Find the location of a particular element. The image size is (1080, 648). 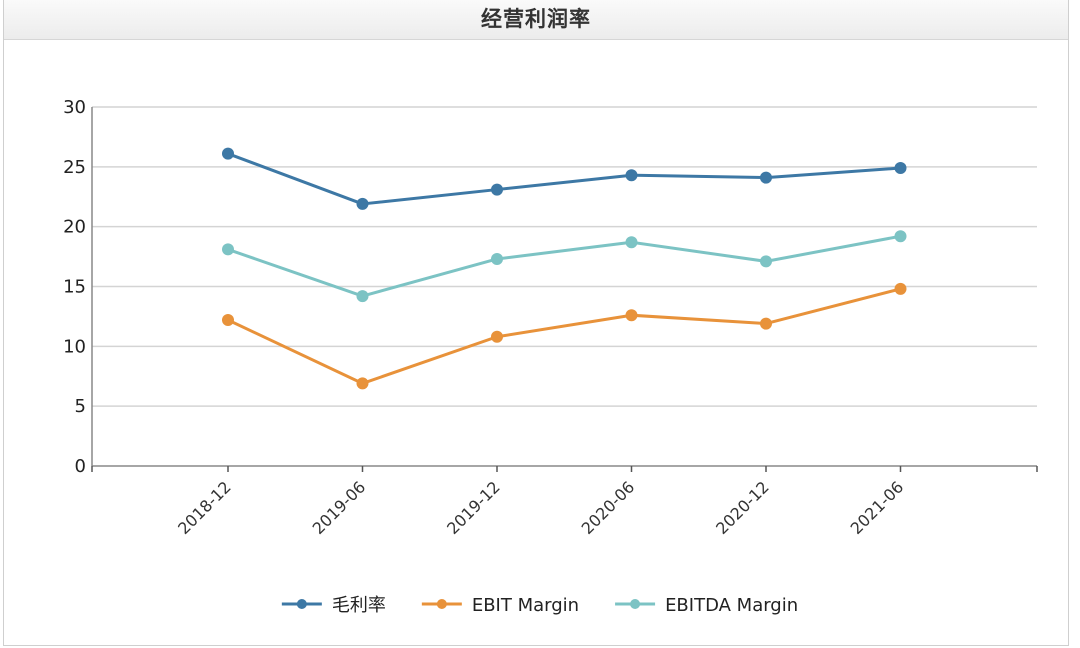

y-tick-label: 10 is located at coordinates (74, 346).